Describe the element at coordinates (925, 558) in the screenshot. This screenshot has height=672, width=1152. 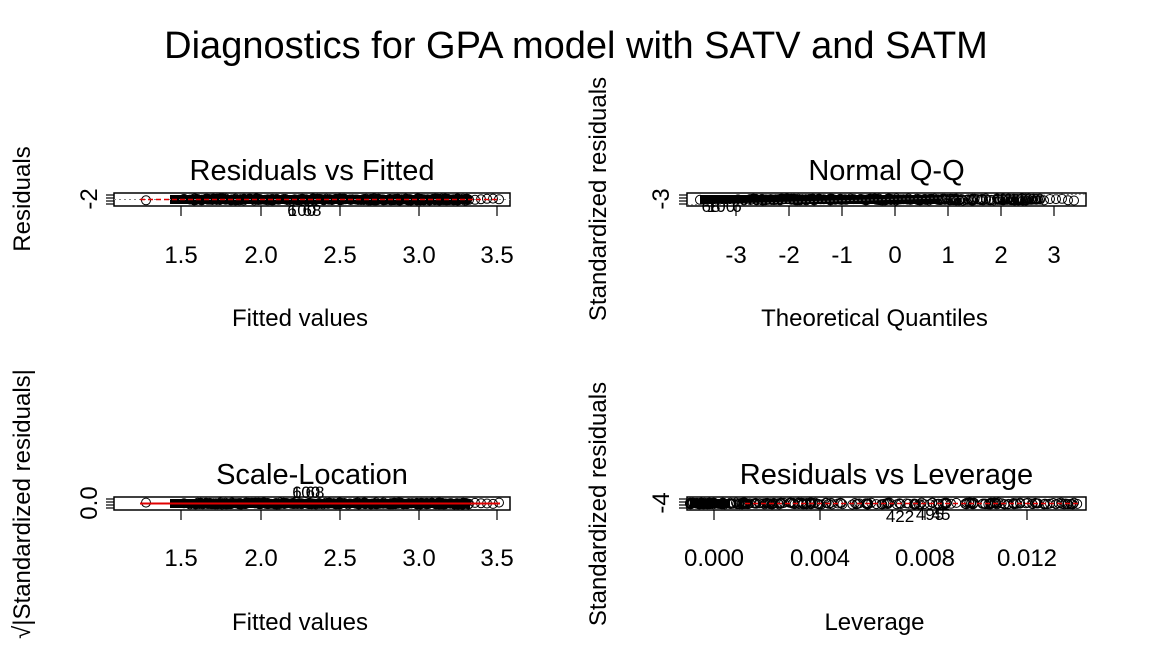
I see `x-tick-label: 0.008` at that location.